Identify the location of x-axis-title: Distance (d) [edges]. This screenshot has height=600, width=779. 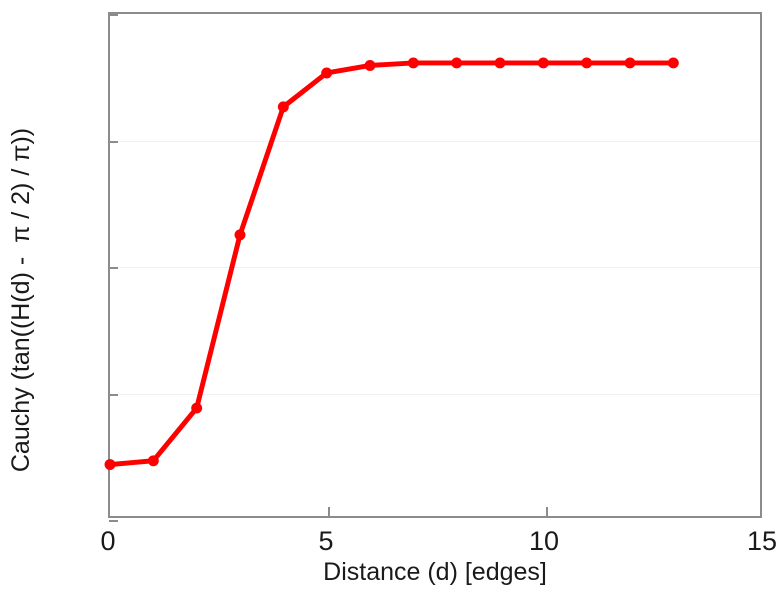
(435, 572).